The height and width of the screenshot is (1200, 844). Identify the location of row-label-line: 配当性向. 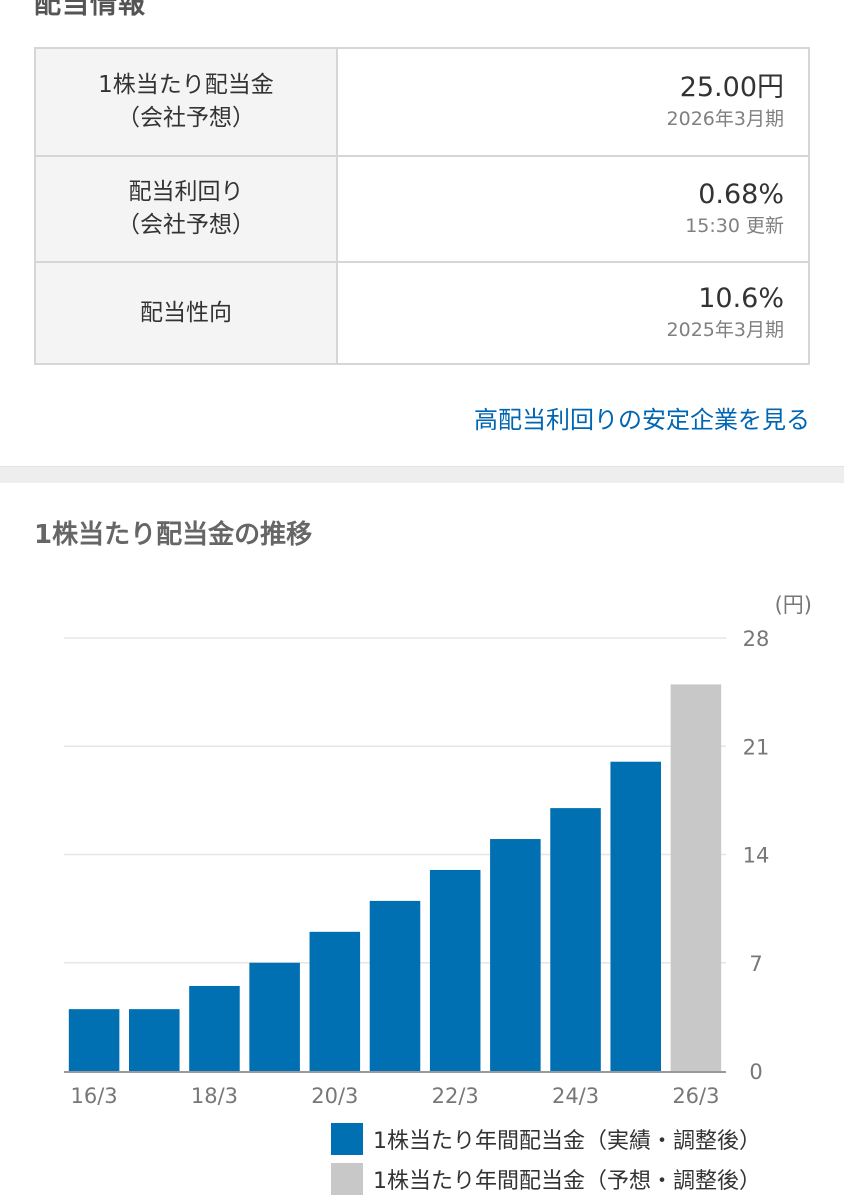
(186, 312).